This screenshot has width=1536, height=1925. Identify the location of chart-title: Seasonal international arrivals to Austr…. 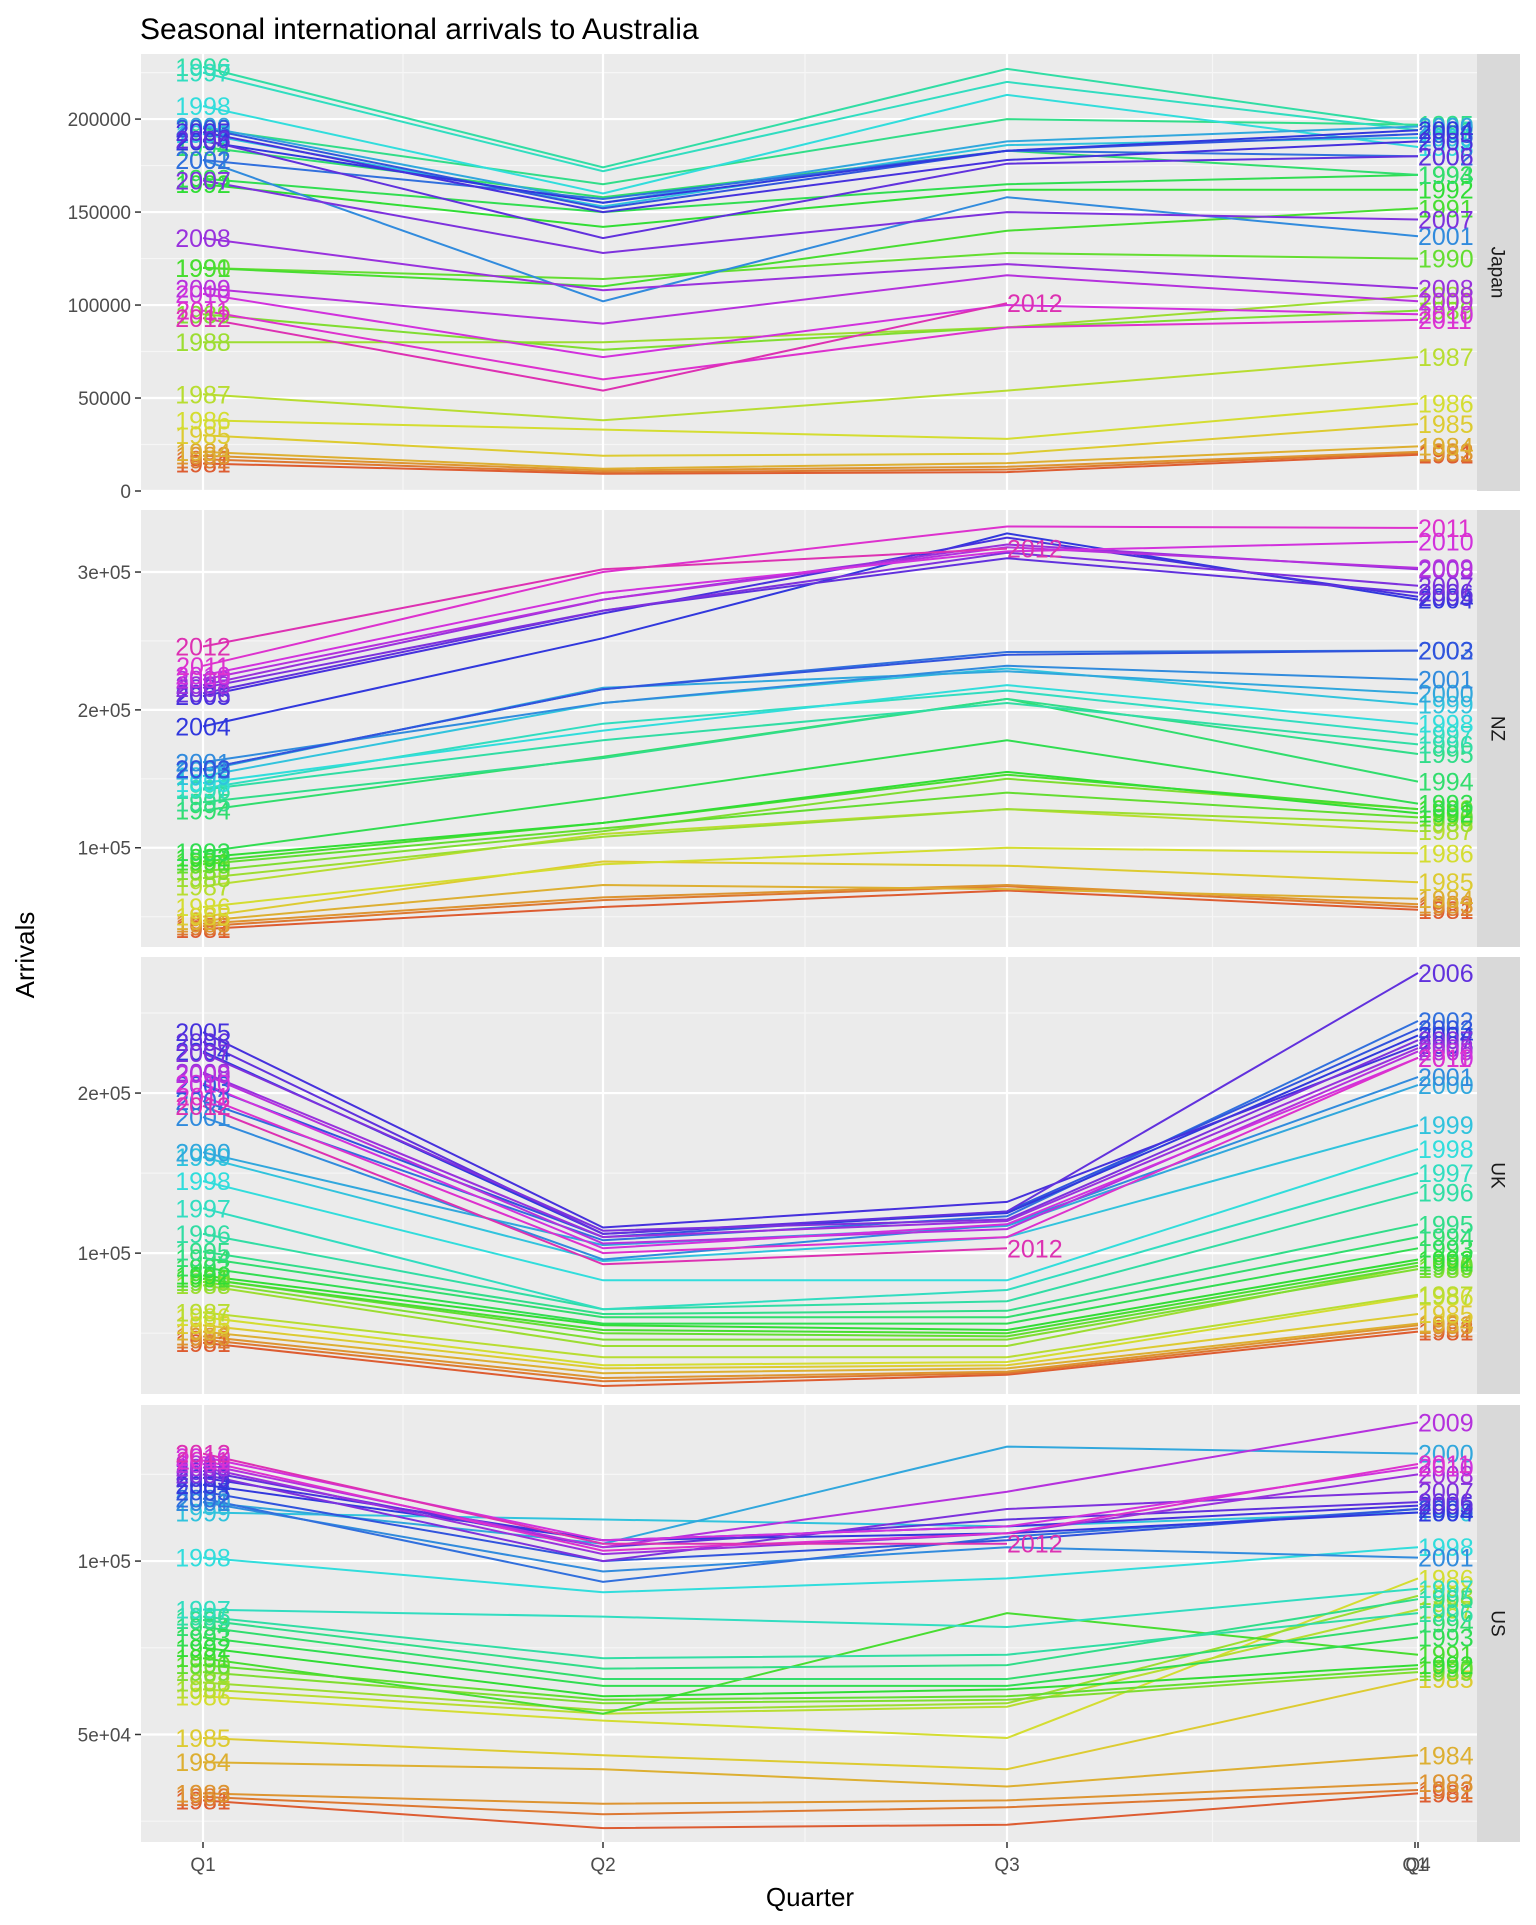
(419, 29).